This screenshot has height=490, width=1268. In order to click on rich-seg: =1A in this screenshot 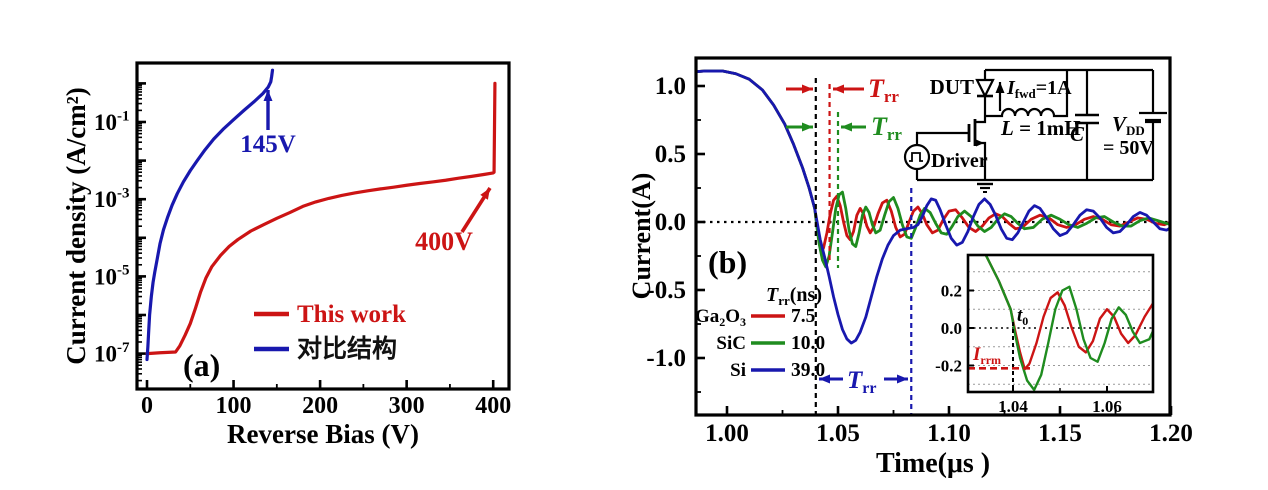, I will do `click(1054, 88)`.